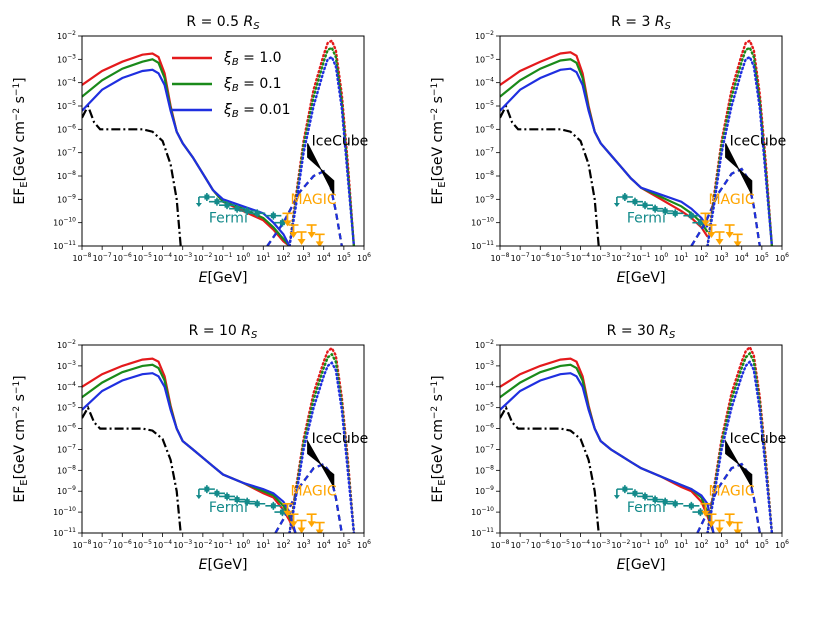 Image resolution: width=830 pixels, height=622 pixels. I want to click on legend: ξB = 1.0 ξB = 0.1 ξB = 0.01, so click(231, 85).